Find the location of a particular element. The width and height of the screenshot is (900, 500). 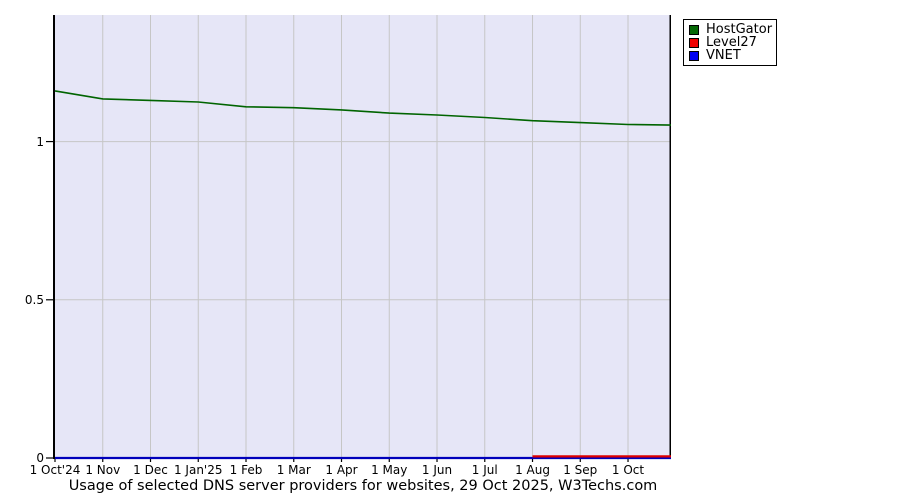

x-axis-label: 1 Oct is located at coordinates (628, 470).